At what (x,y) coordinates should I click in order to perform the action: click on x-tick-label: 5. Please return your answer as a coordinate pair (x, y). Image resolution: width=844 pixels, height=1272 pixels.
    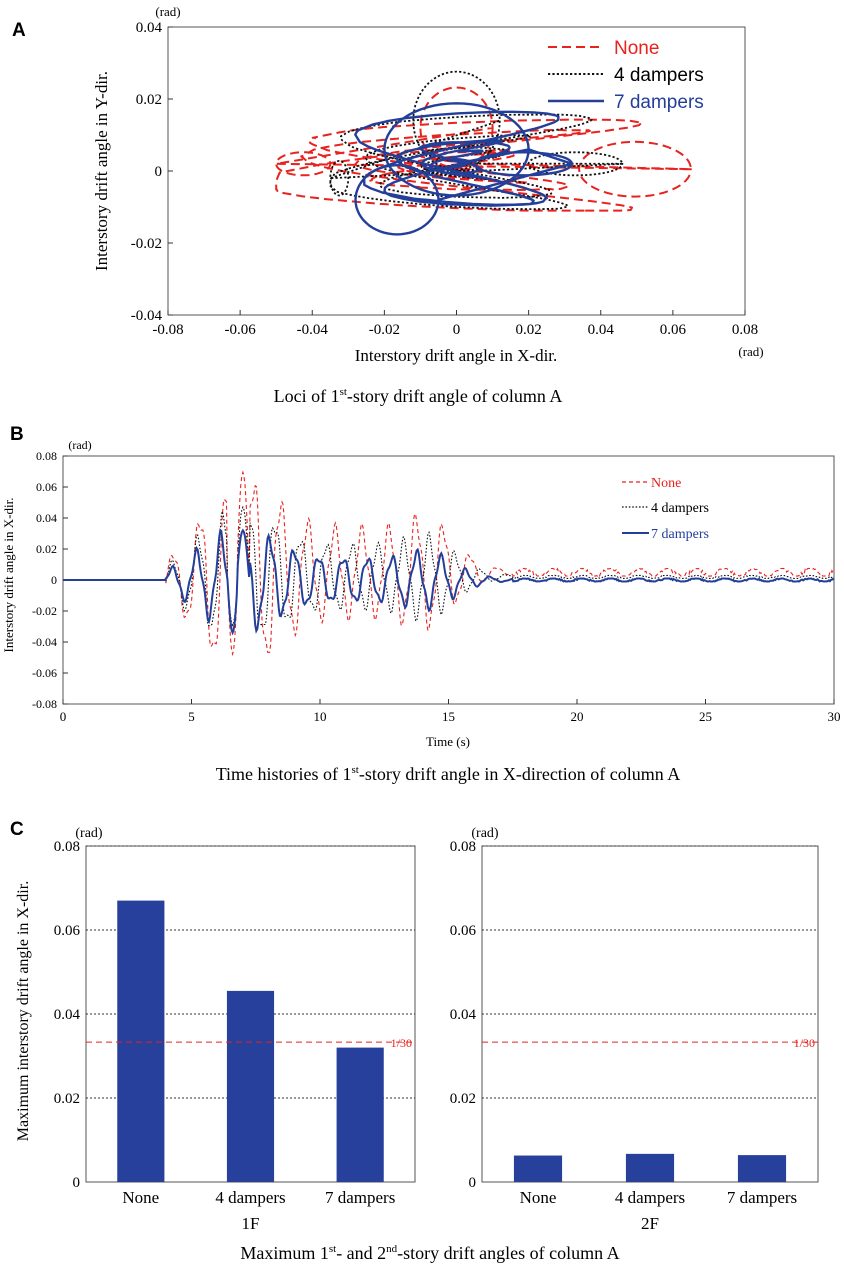
    Looking at the image, I should click on (191, 716).